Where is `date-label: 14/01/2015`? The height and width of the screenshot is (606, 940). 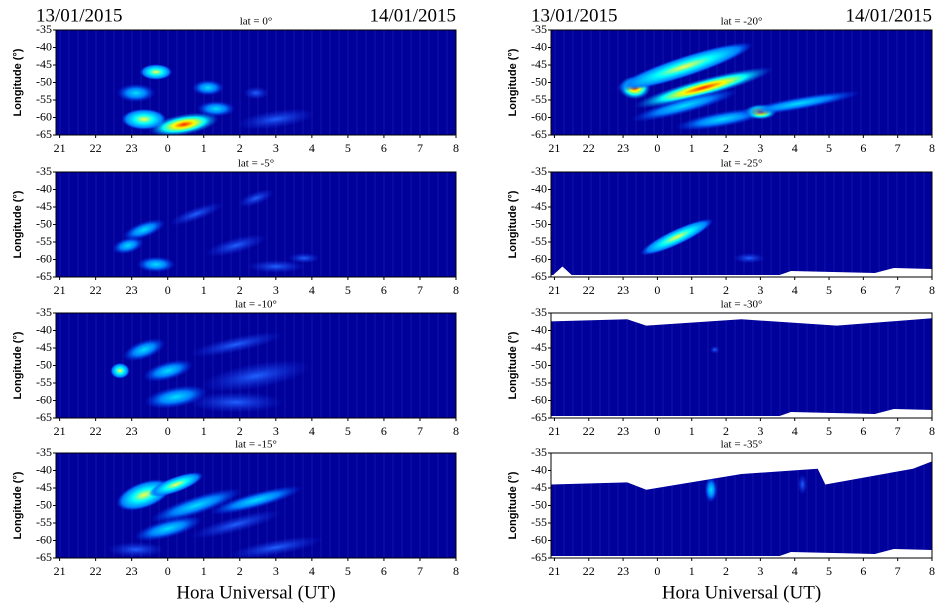
date-label: 14/01/2015 is located at coordinates (412, 15).